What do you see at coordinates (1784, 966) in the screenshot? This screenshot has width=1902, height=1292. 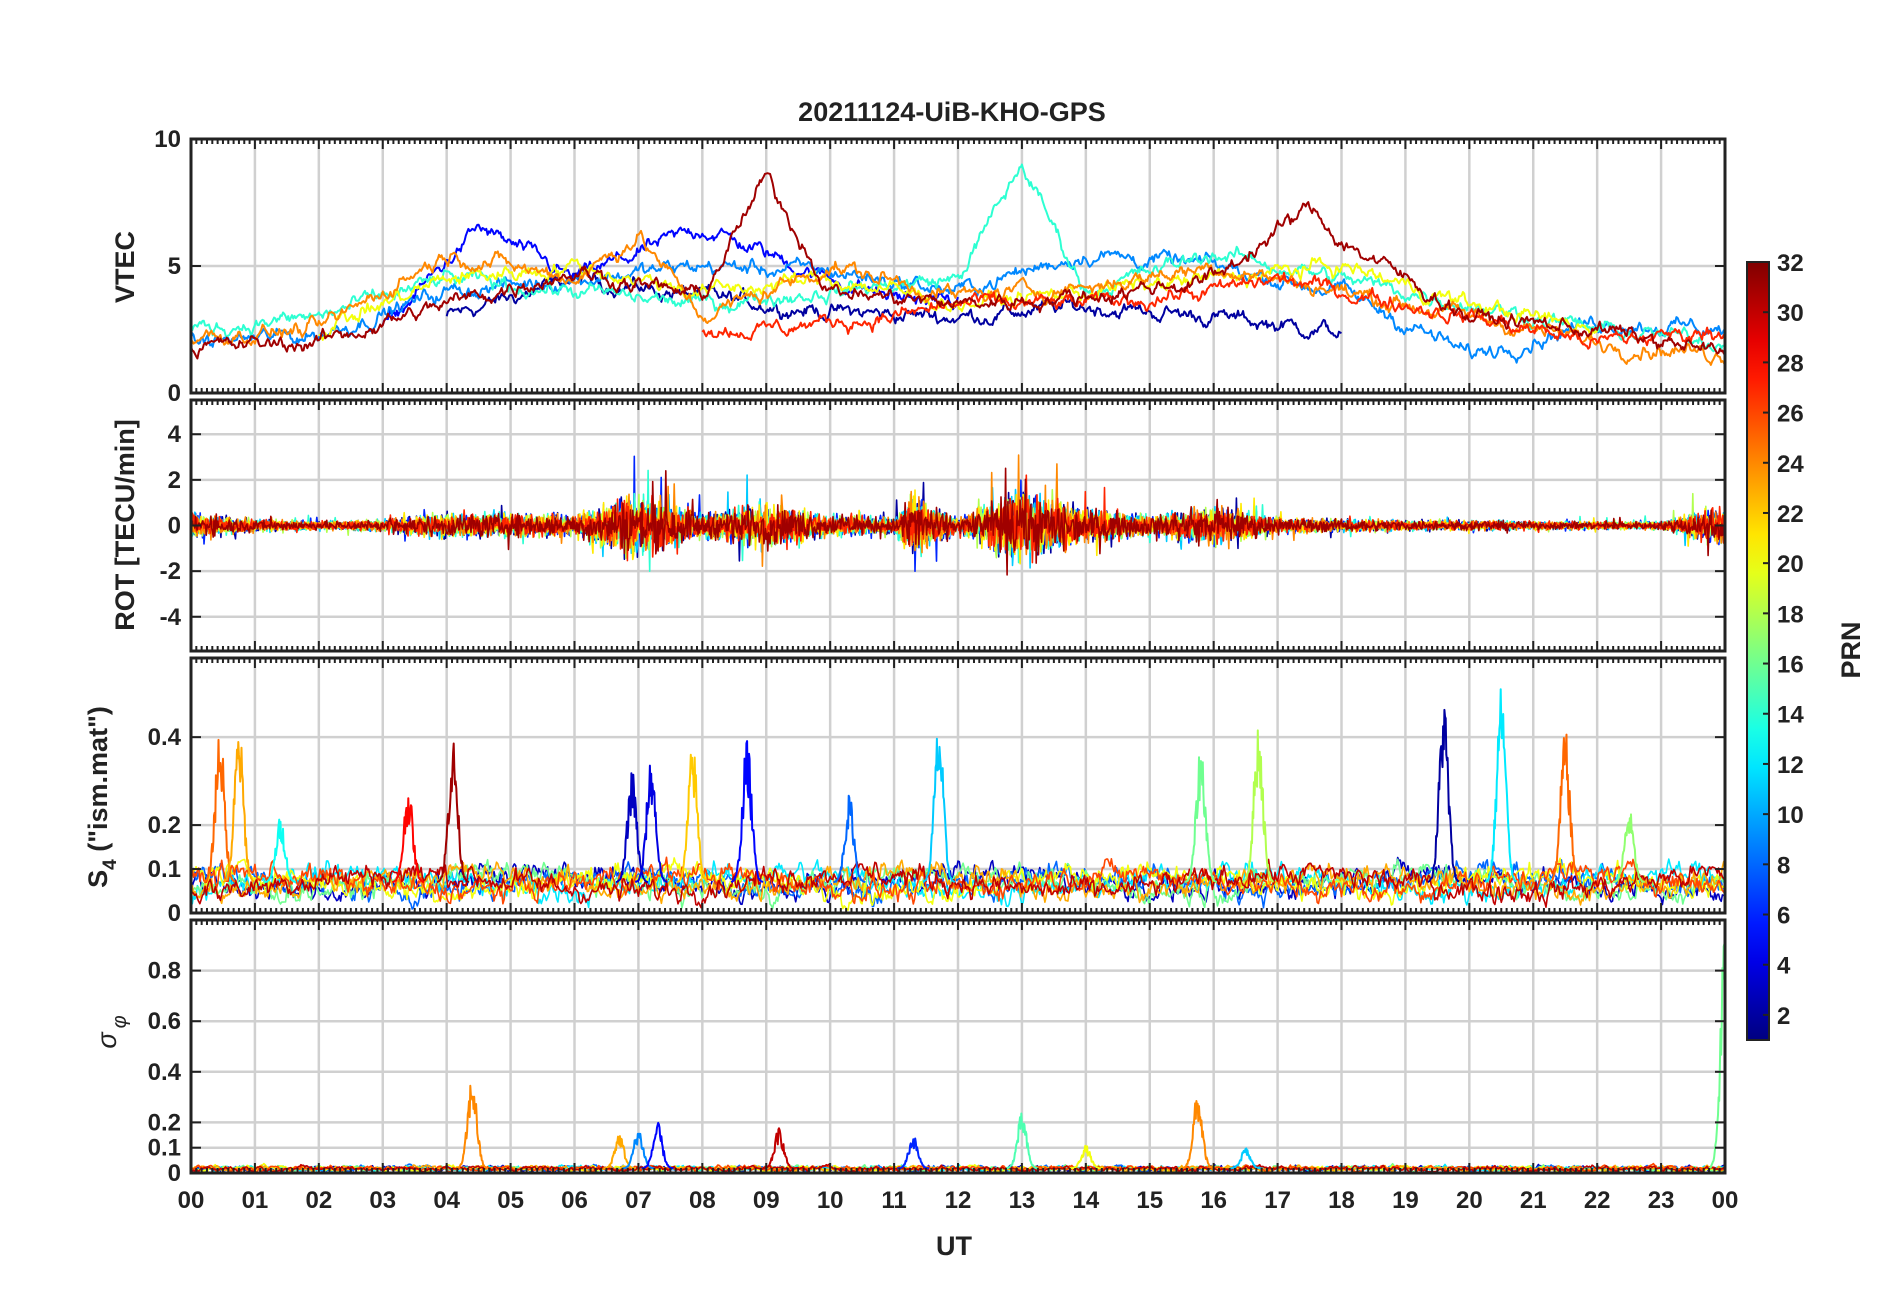 I see `colorbar-tick-label: 4` at bounding box center [1784, 966].